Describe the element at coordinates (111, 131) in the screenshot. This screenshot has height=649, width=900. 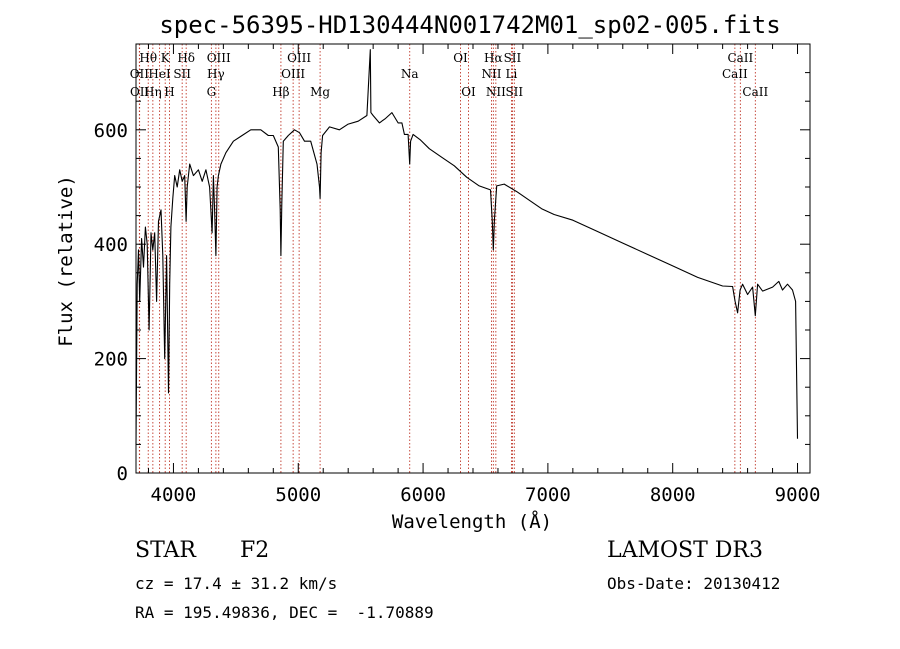
I see `y-tick-label: 600` at that location.